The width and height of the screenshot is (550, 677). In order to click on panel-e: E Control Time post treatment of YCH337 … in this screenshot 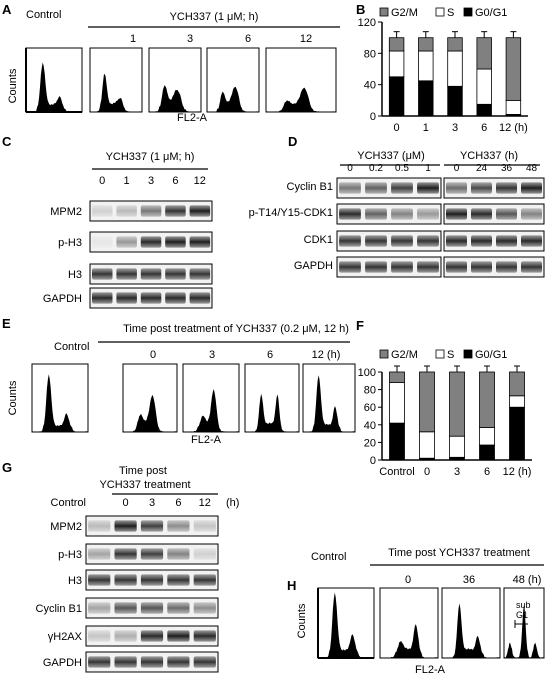, I will do `click(179, 381)`.